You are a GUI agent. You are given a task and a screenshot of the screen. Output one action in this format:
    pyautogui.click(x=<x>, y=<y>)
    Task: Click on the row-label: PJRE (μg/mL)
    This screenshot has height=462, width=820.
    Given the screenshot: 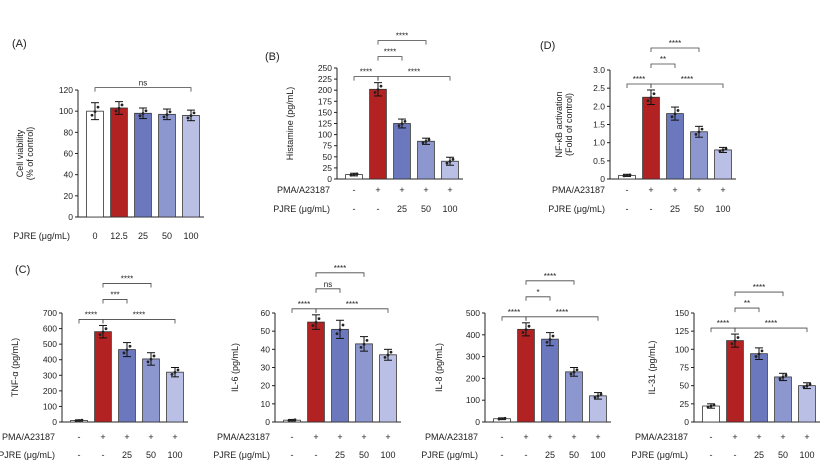 What is the action you would take?
    pyautogui.click(x=576, y=209)
    